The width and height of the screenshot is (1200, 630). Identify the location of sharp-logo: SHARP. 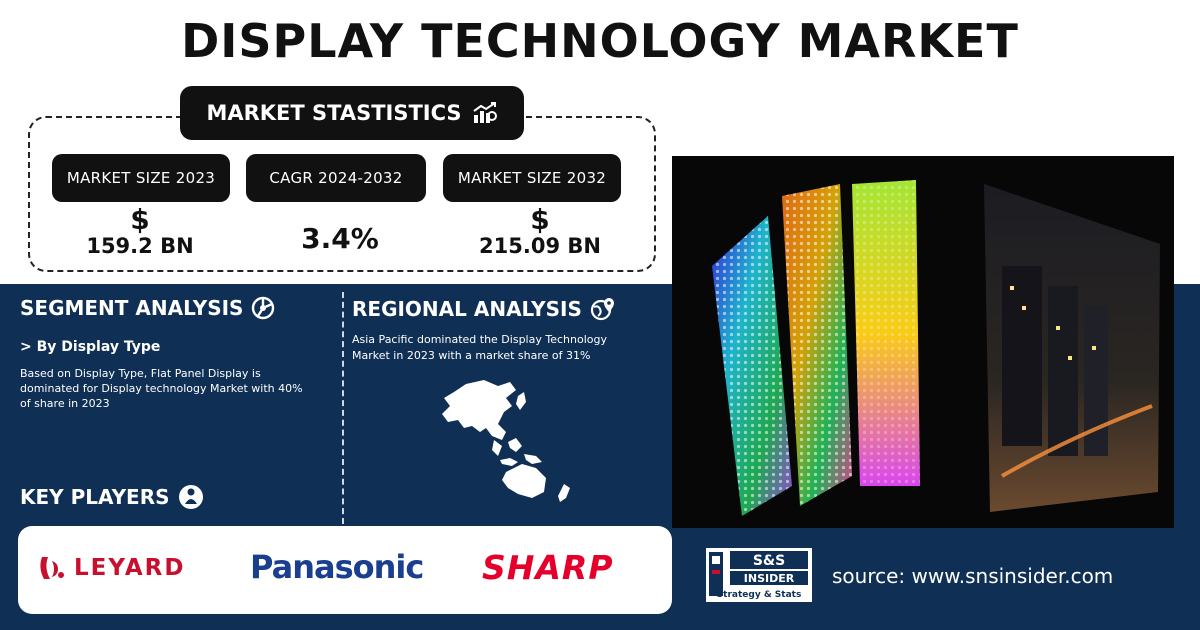
(548, 567).